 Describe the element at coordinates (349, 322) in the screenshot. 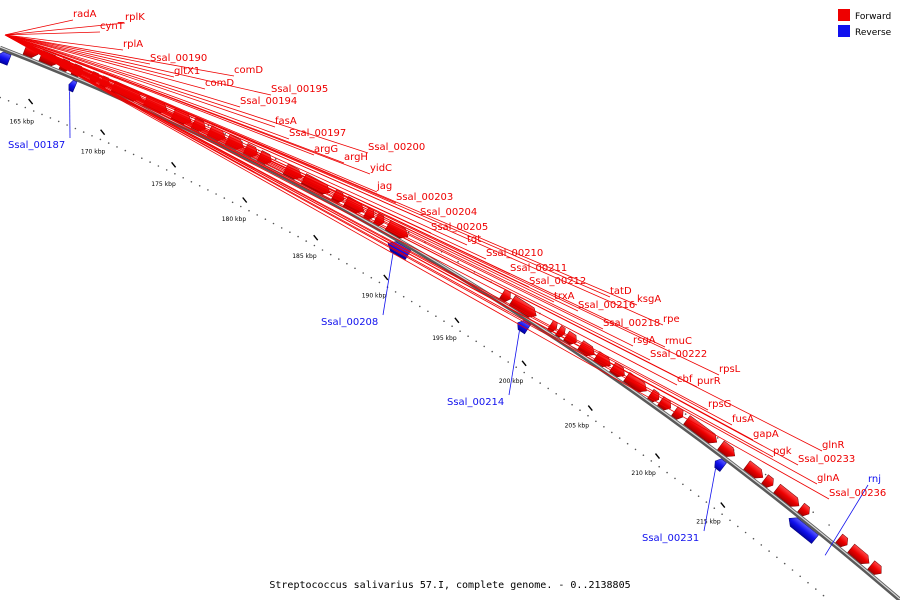

I see `reverse-gene-label: Ssal_00208` at that location.